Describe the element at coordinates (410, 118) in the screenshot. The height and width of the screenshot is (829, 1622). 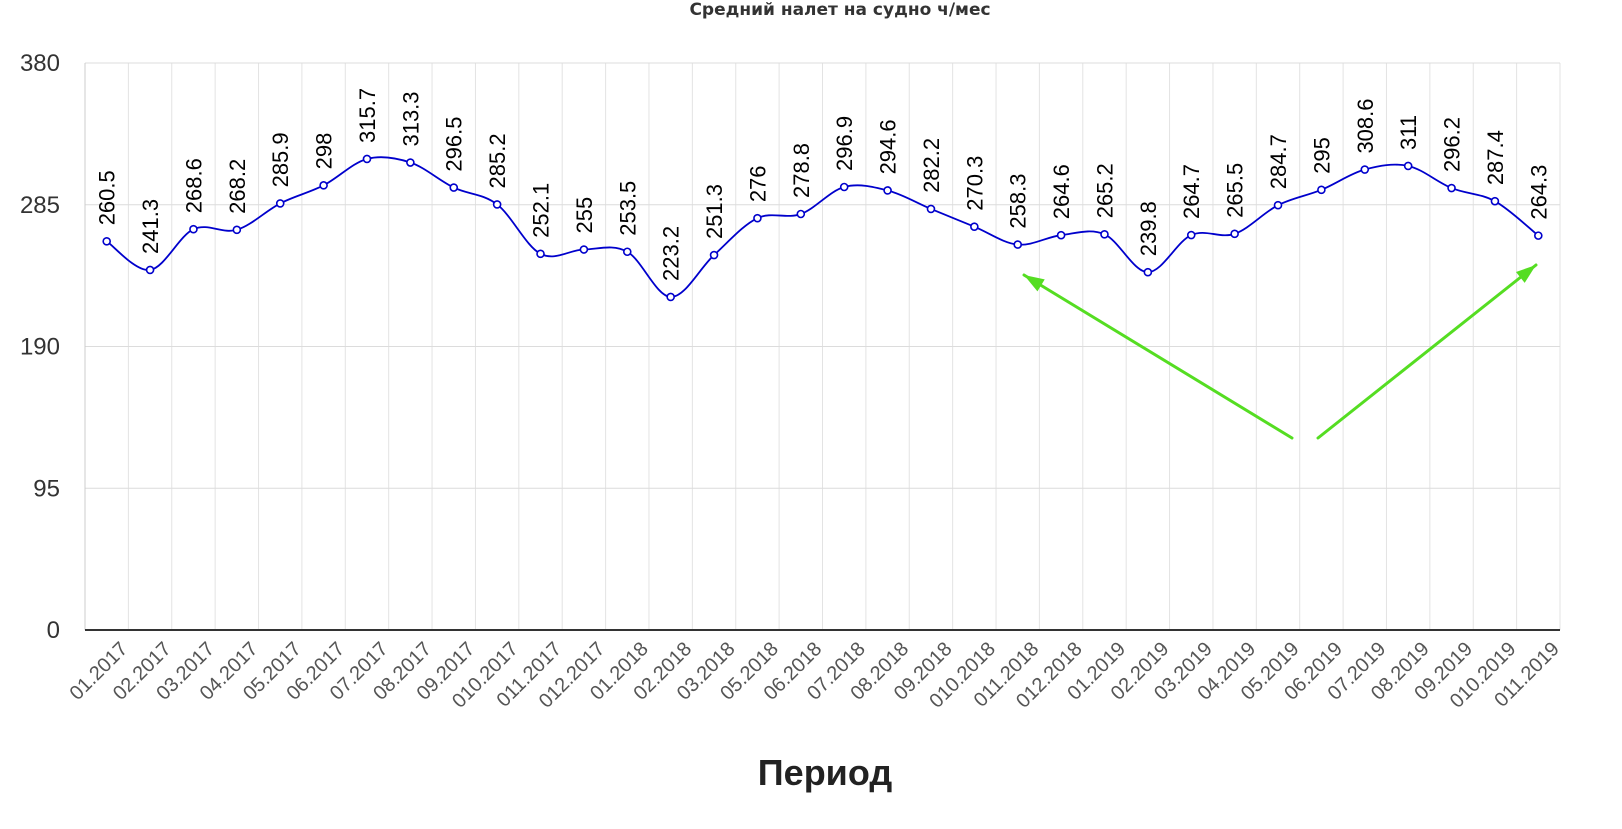
I see `data-label: 313.3` at that location.